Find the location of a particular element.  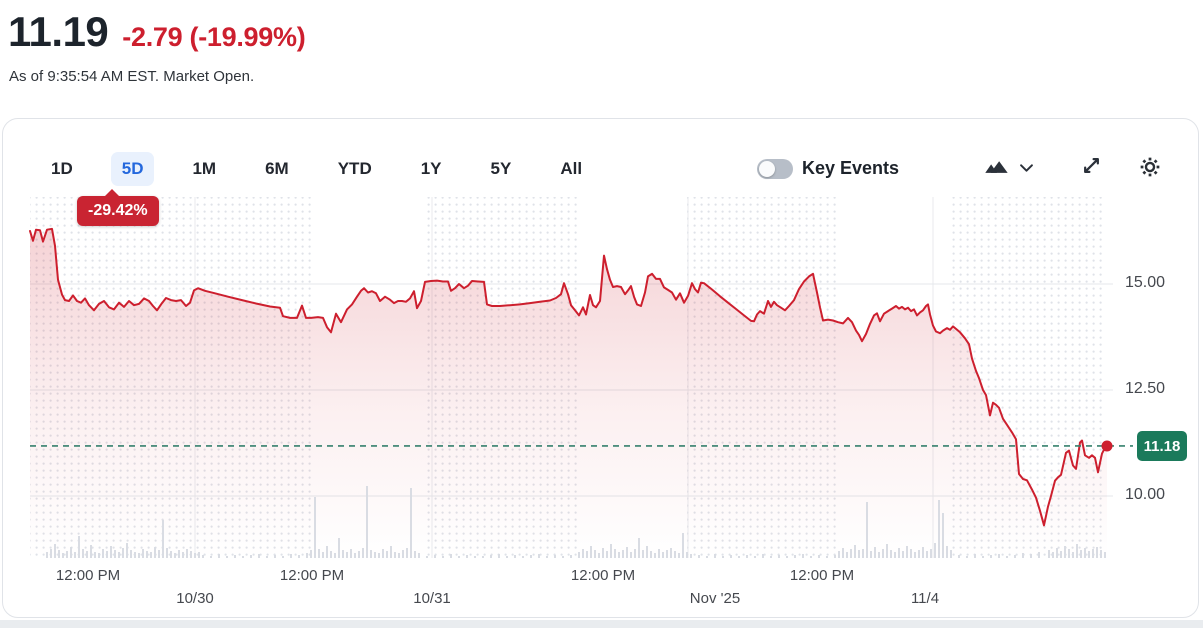

settings-button is located at coordinates (1150, 167).